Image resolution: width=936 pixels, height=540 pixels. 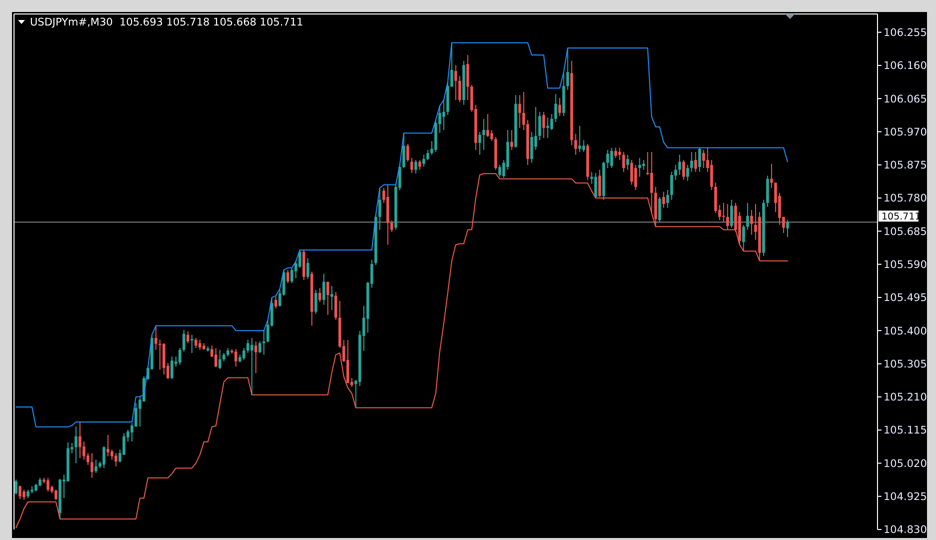 I want to click on y-tick-label: 104.925, so click(x=905, y=497).